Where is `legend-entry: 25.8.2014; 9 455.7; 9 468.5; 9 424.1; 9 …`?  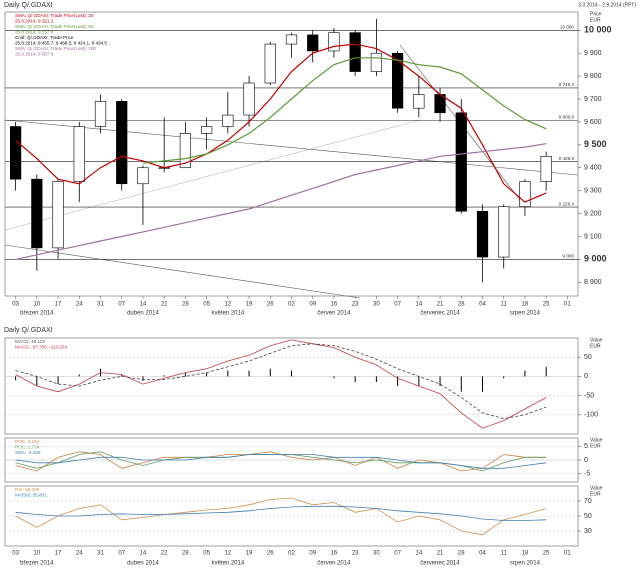
legend-entry: 25.8.2014; 9 455.7; 9 468.5; 9 424.1; 9 … is located at coordinates (61, 43).